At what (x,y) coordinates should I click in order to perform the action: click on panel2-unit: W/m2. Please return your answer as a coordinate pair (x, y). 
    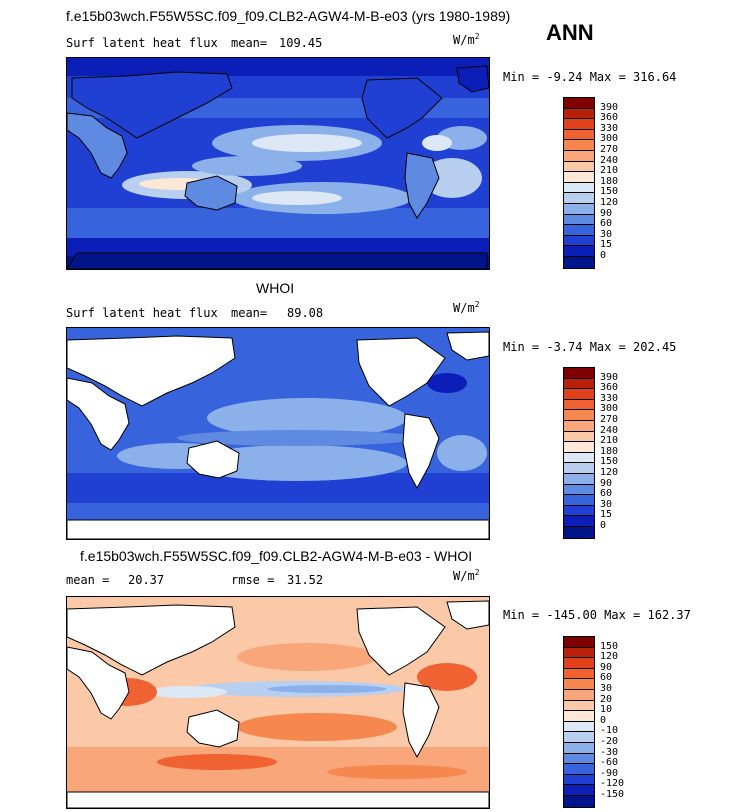
    Looking at the image, I should click on (466, 307).